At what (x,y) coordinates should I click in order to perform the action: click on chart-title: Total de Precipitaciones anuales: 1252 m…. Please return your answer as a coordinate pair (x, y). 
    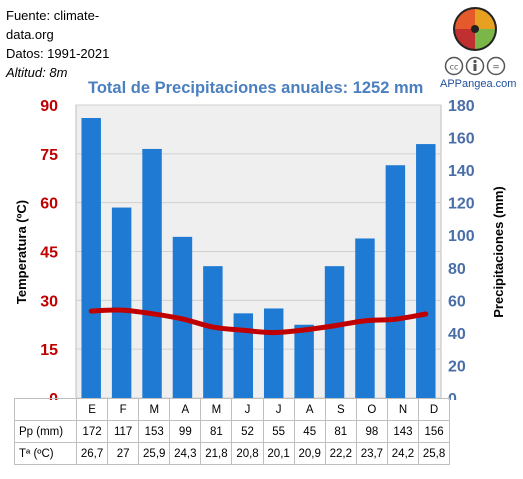
    Looking at the image, I should click on (256, 88).